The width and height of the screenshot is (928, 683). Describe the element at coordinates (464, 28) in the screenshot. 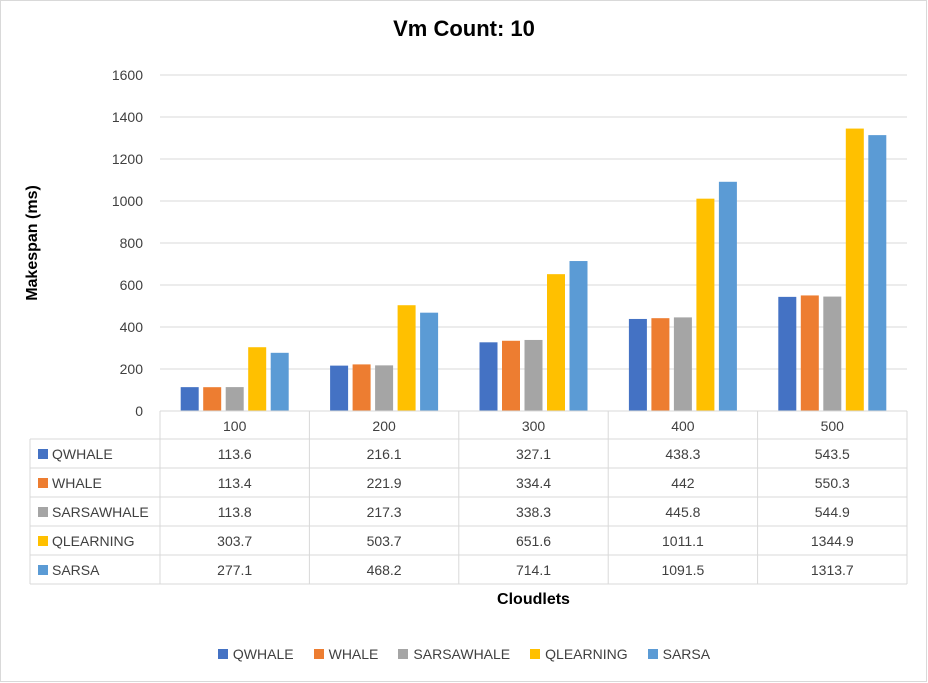

I see `chart-title: Vm Count: 10` at that location.